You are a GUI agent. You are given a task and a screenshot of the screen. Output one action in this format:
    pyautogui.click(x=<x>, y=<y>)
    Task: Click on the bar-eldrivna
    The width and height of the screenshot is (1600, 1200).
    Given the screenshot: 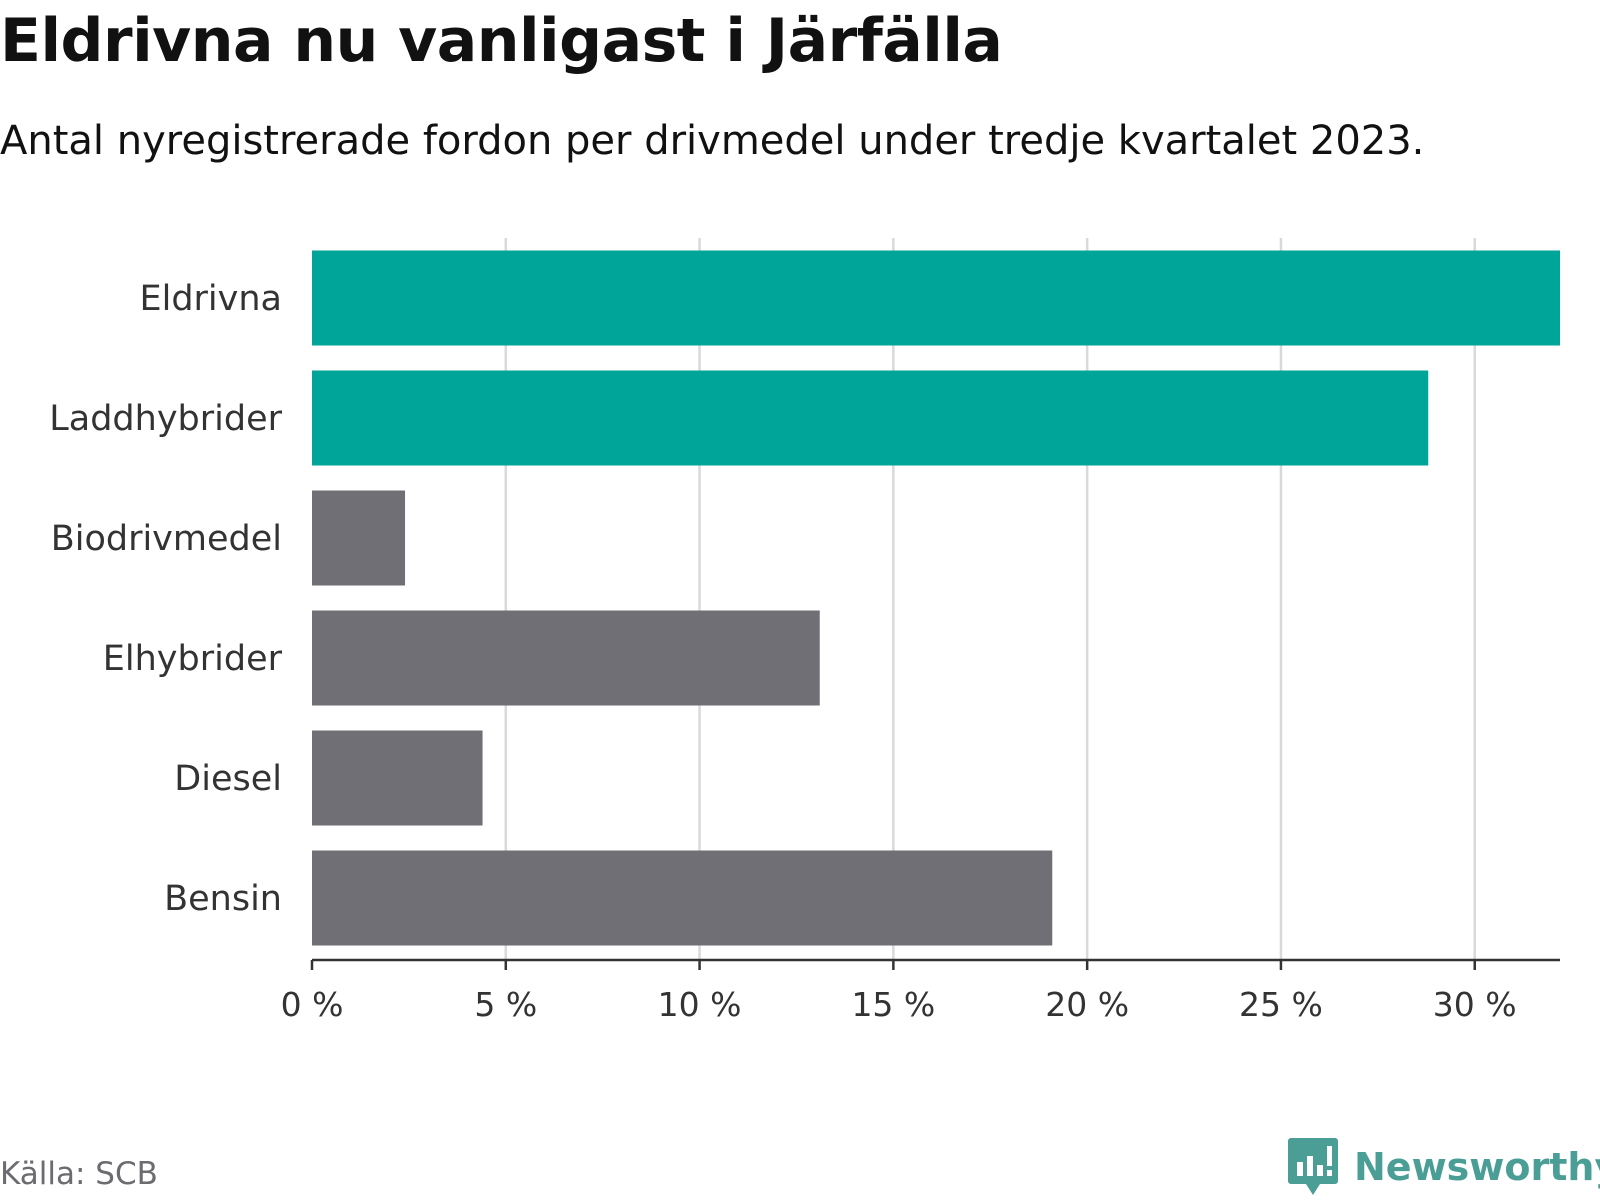 What is the action you would take?
    pyautogui.click(x=936, y=298)
    